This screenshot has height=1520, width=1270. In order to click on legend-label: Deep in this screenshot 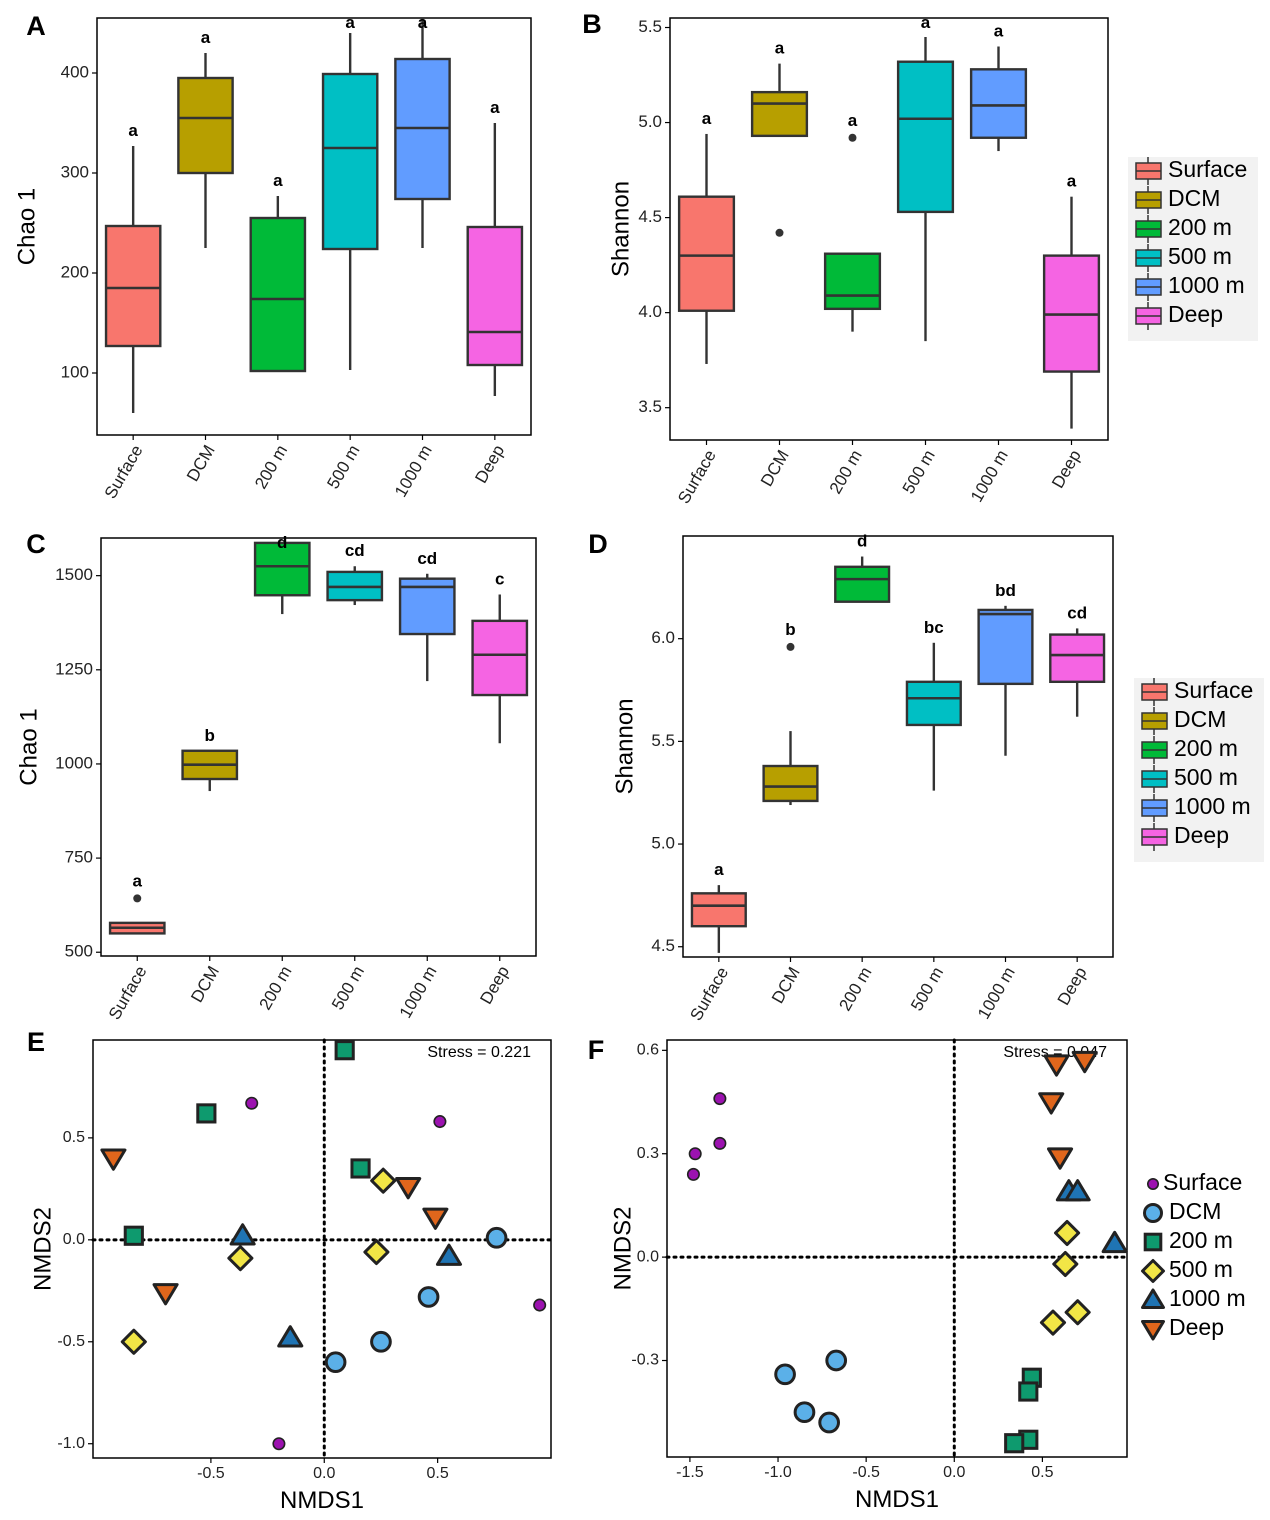, I will do `click(1201, 835)`.